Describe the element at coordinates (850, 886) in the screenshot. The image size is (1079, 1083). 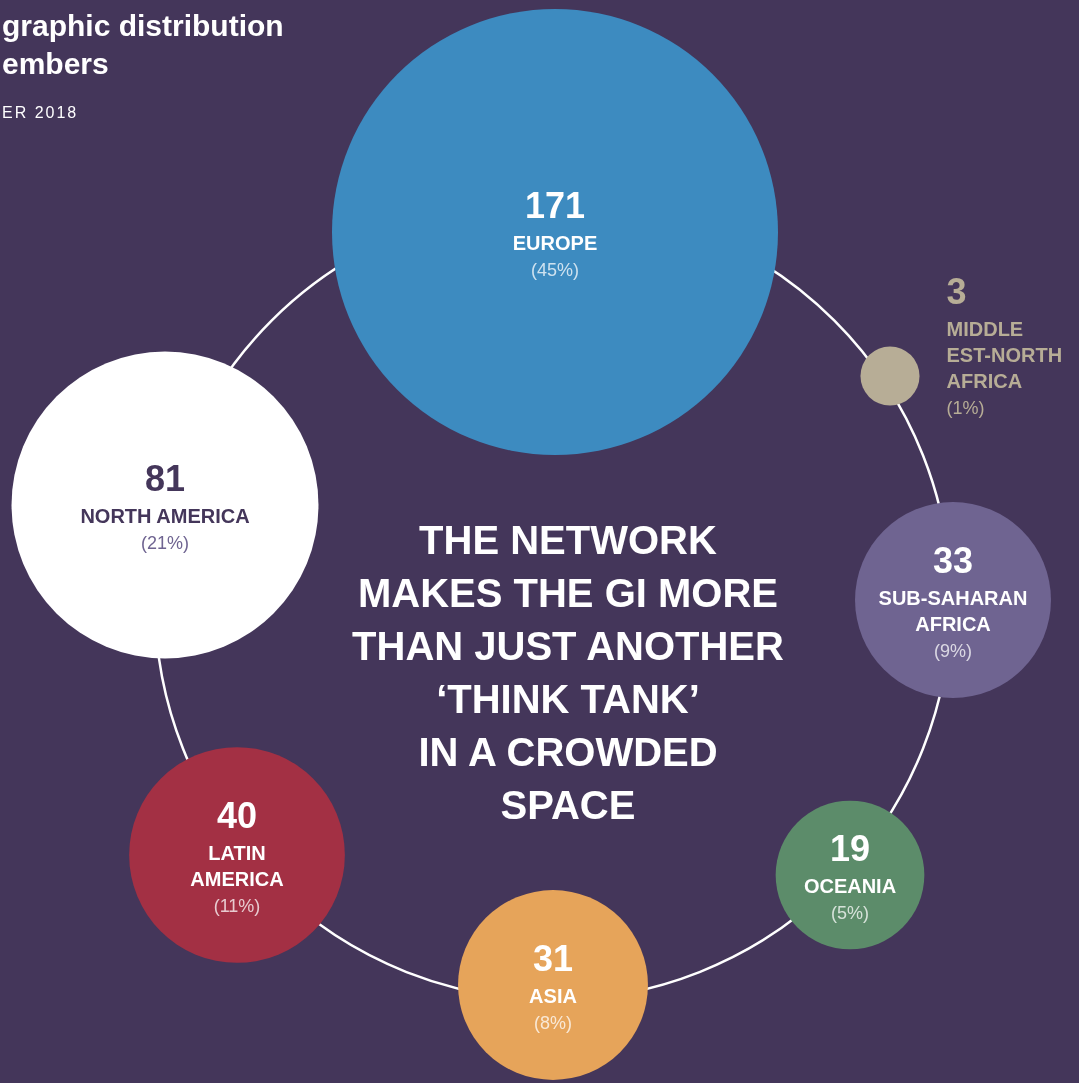
I see `category-label: OCEANIA` at that location.